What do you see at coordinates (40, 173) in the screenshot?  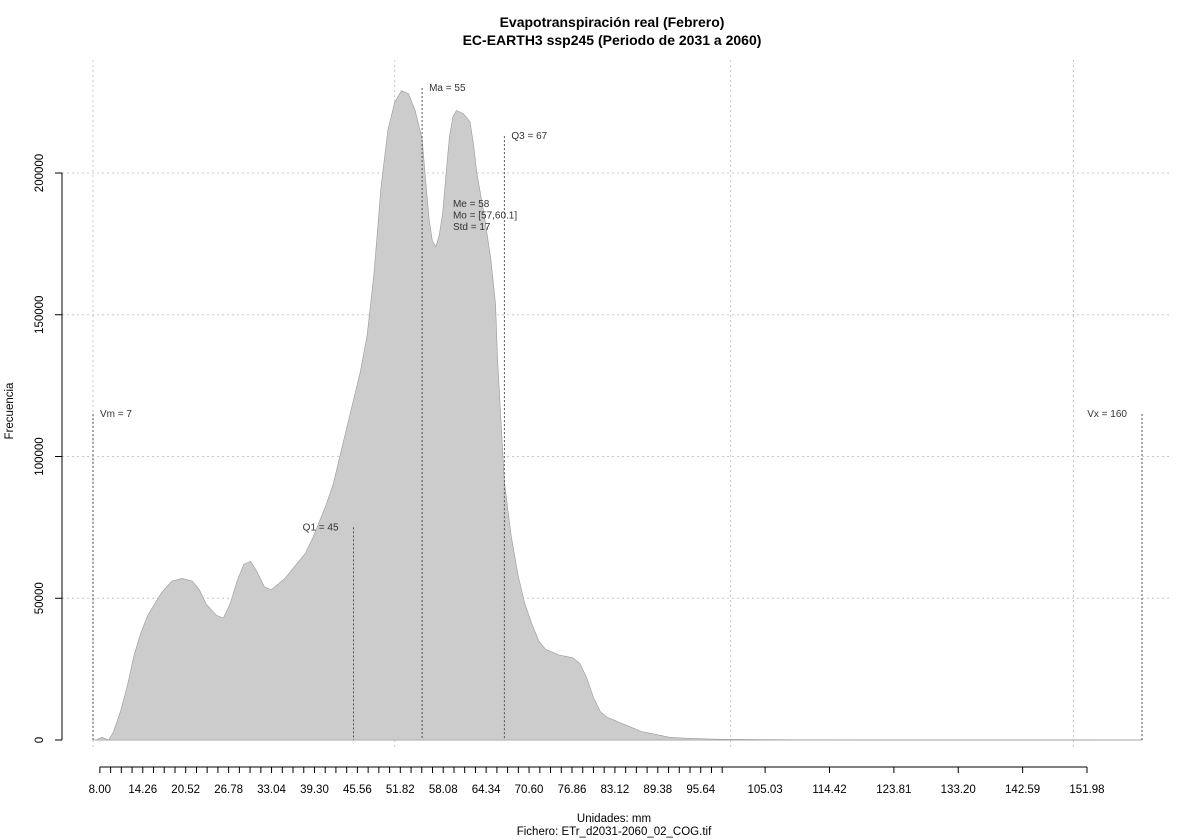 I see `y-tick-label: 200000` at bounding box center [40, 173].